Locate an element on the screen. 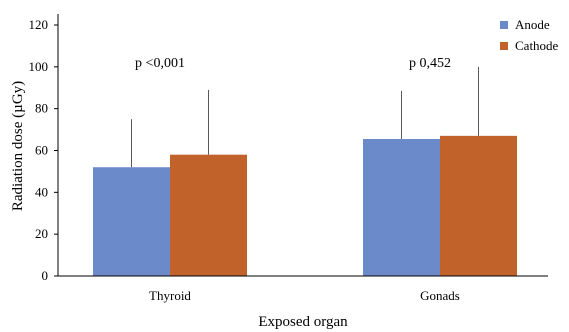 The image size is (569, 332). bar-anode-gonads is located at coordinates (401, 207).